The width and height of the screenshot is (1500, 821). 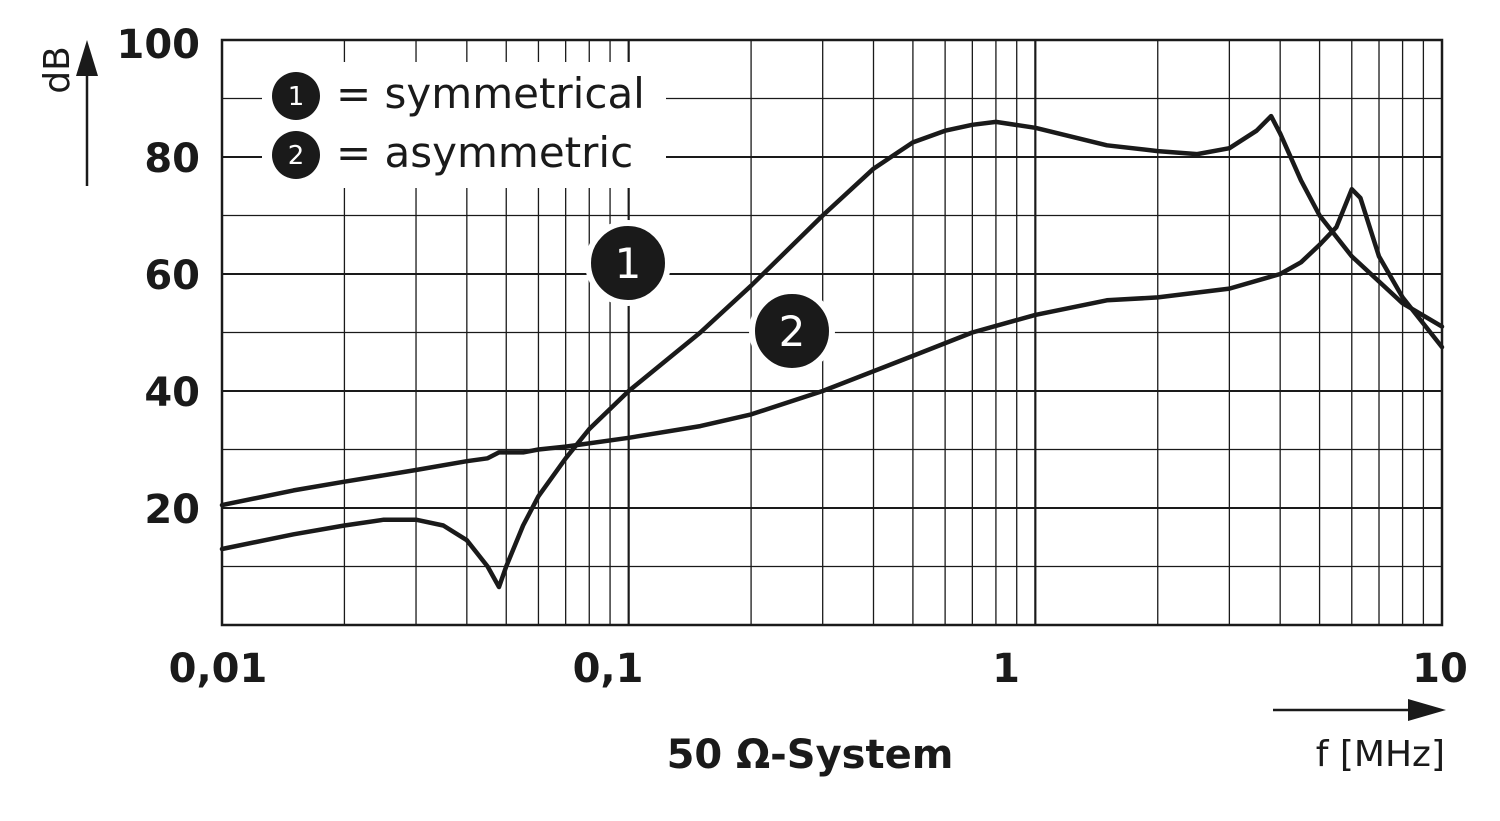 What do you see at coordinates (172, 393) in the screenshot?
I see `y-tick-label: 40` at bounding box center [172, 393].